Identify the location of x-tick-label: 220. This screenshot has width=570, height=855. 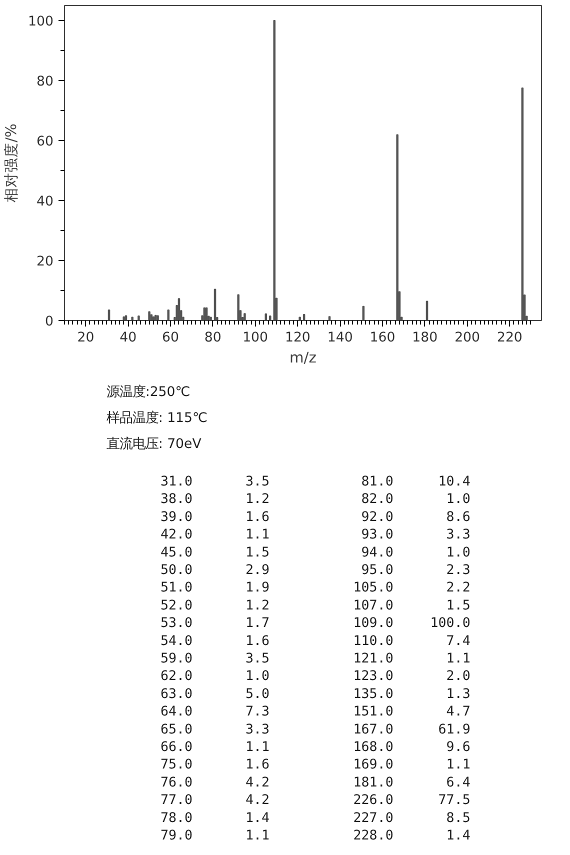
(509, 338).